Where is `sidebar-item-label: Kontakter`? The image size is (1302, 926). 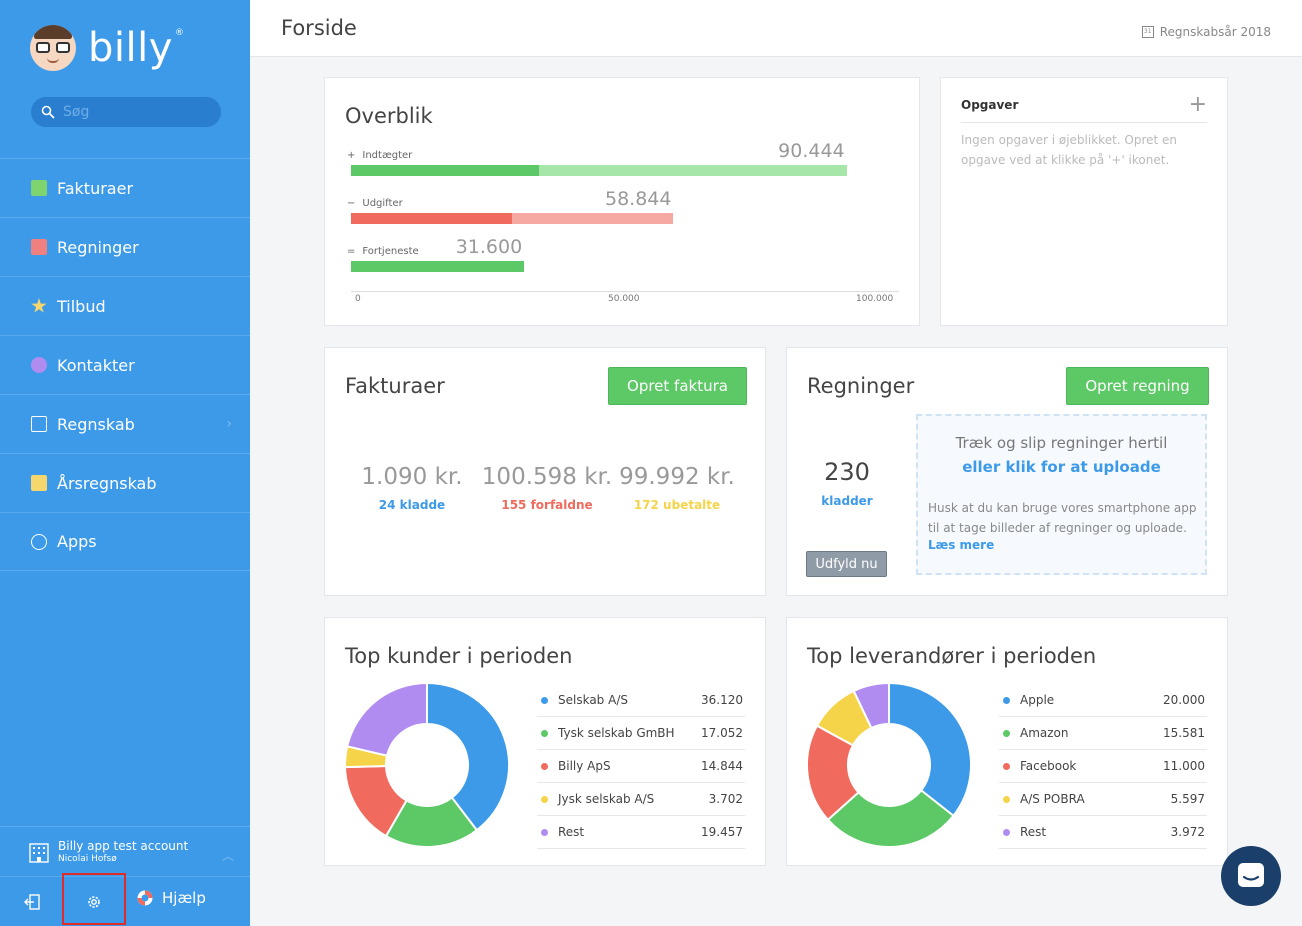
sidebar-item-label: Kontakter is located at coordinates (96, 365).